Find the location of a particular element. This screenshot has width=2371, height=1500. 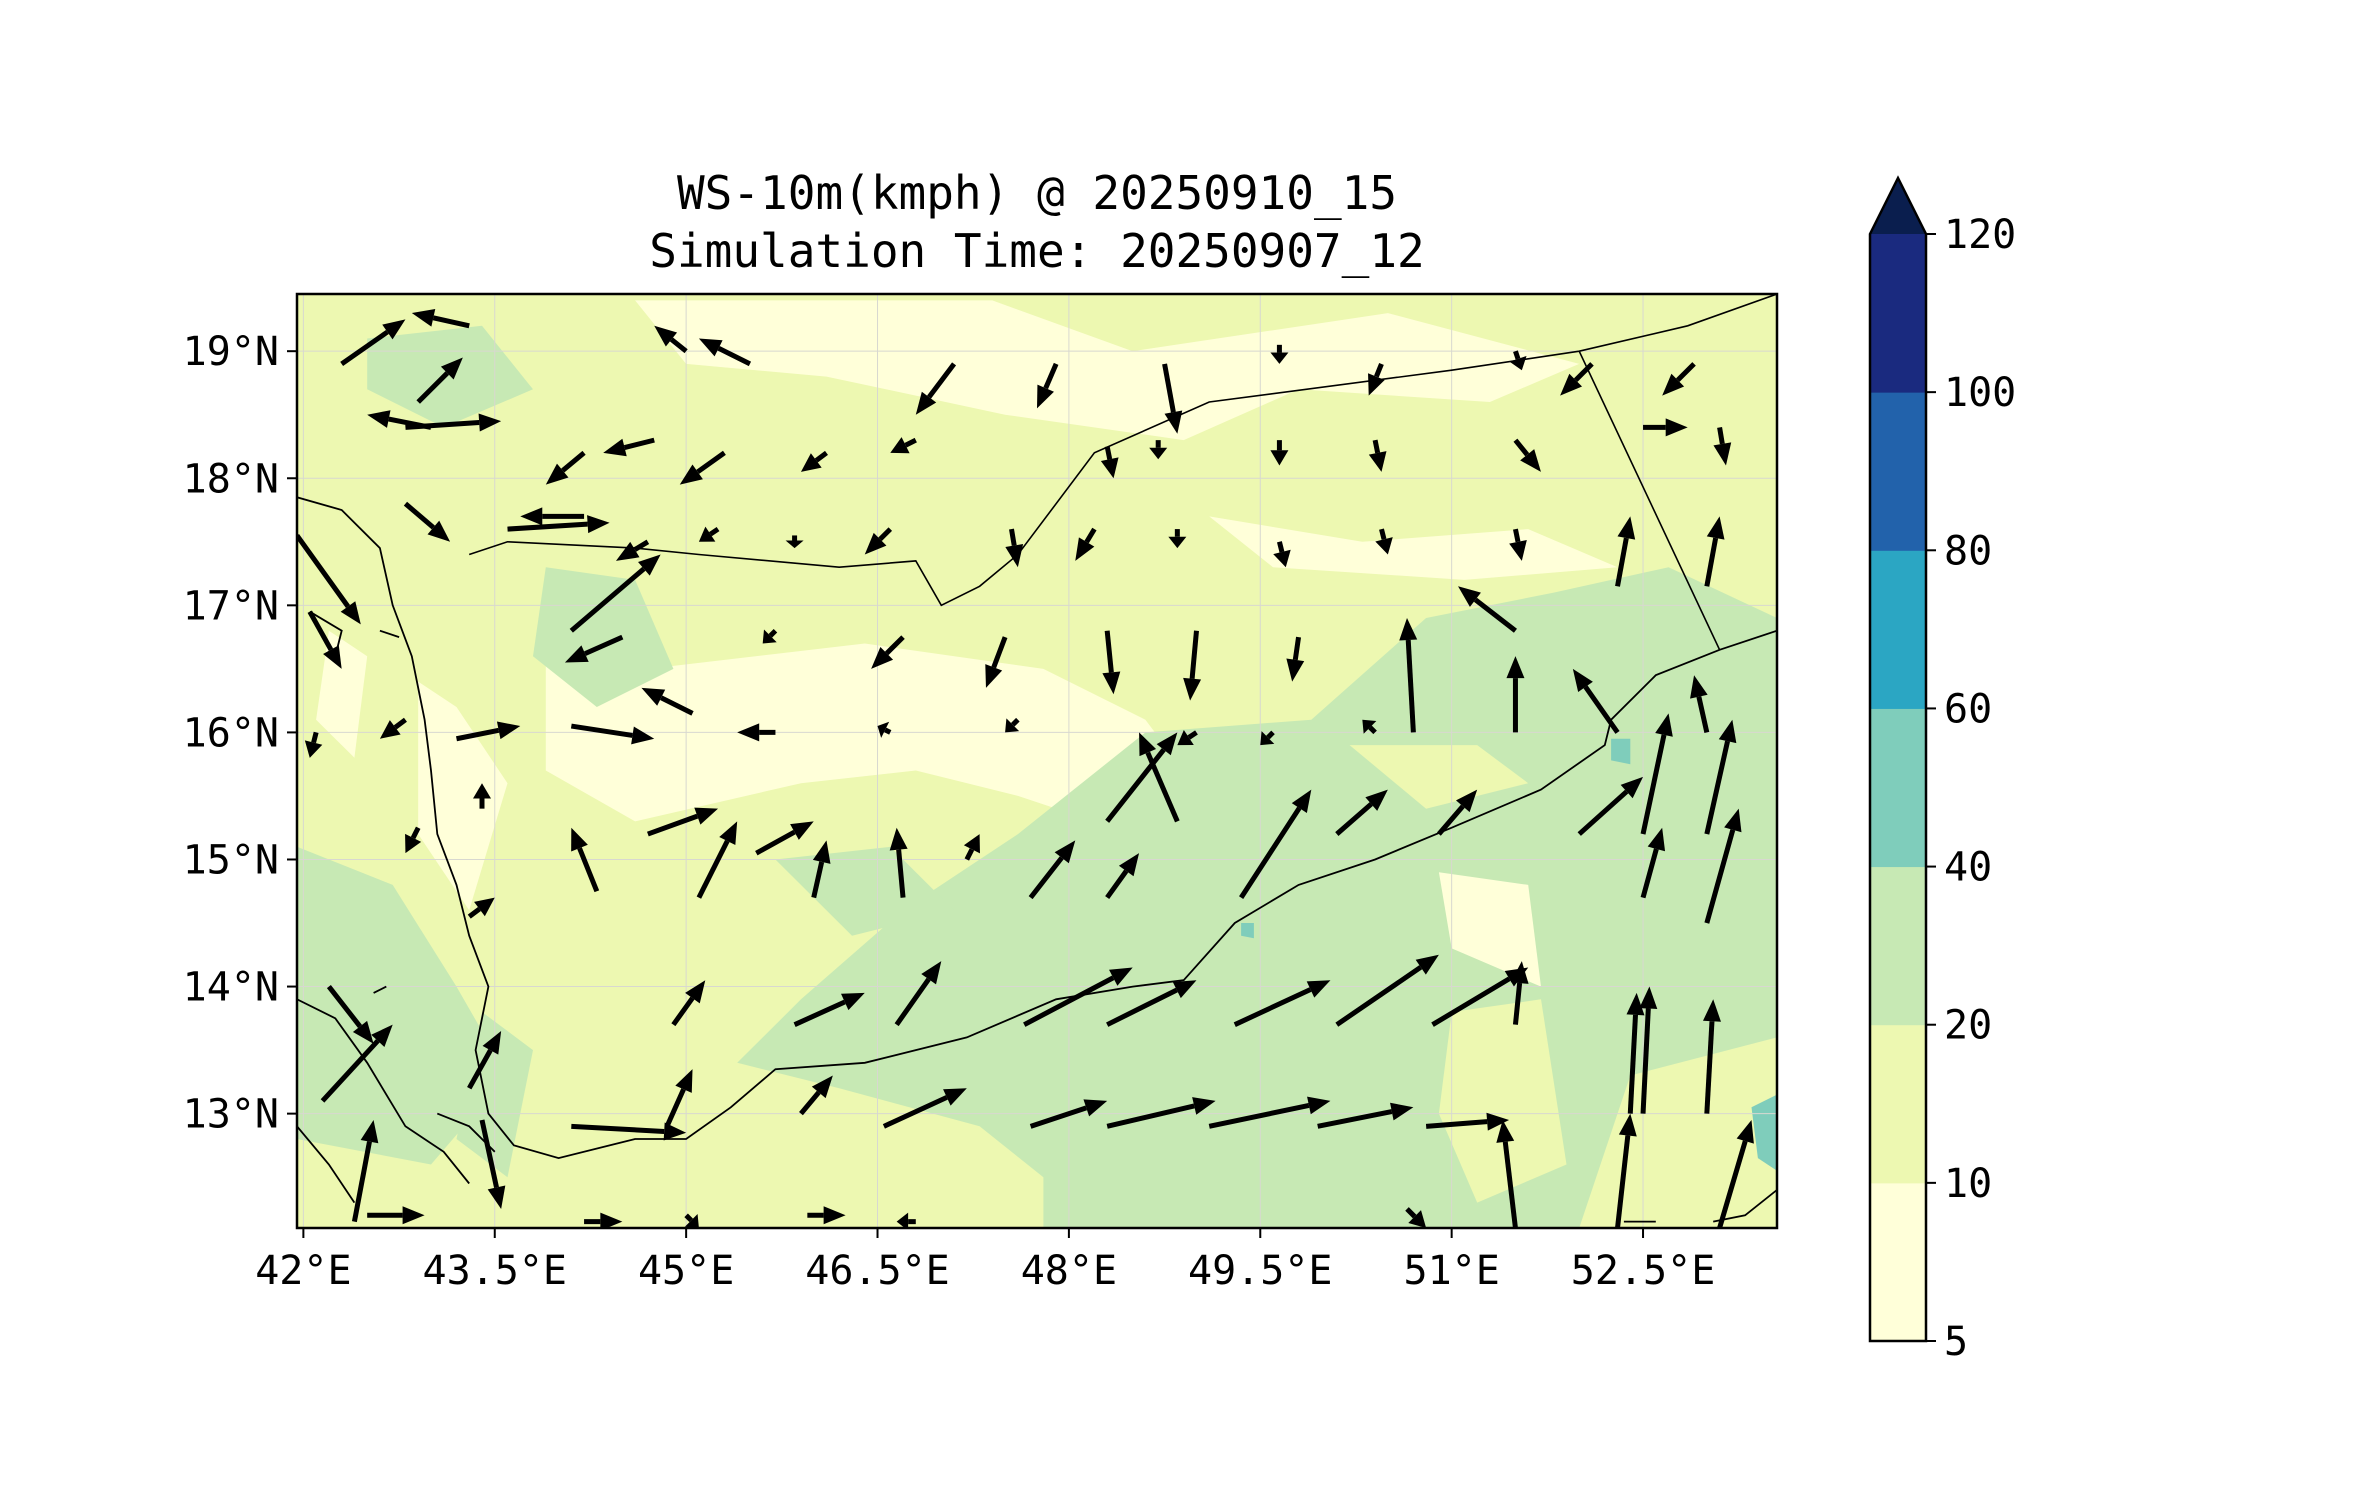

colorbar-segment is located at coordinates (1898, 471).